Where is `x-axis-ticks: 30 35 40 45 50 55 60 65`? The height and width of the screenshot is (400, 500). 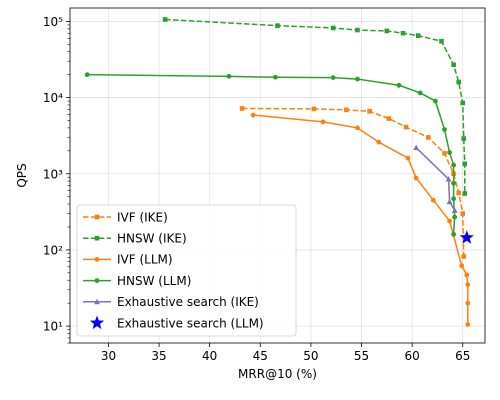 x-axis-ticks: 30 35 40 45 50 55 60 65 is located at coordinates (285, 353).